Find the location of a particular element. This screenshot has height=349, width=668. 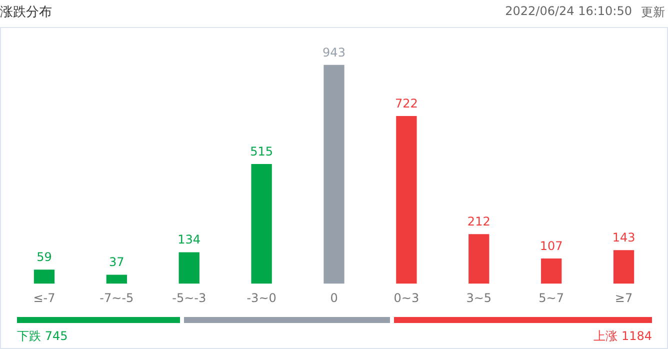

x-tick-label: 3~5 is located at coordinates (479, 297).